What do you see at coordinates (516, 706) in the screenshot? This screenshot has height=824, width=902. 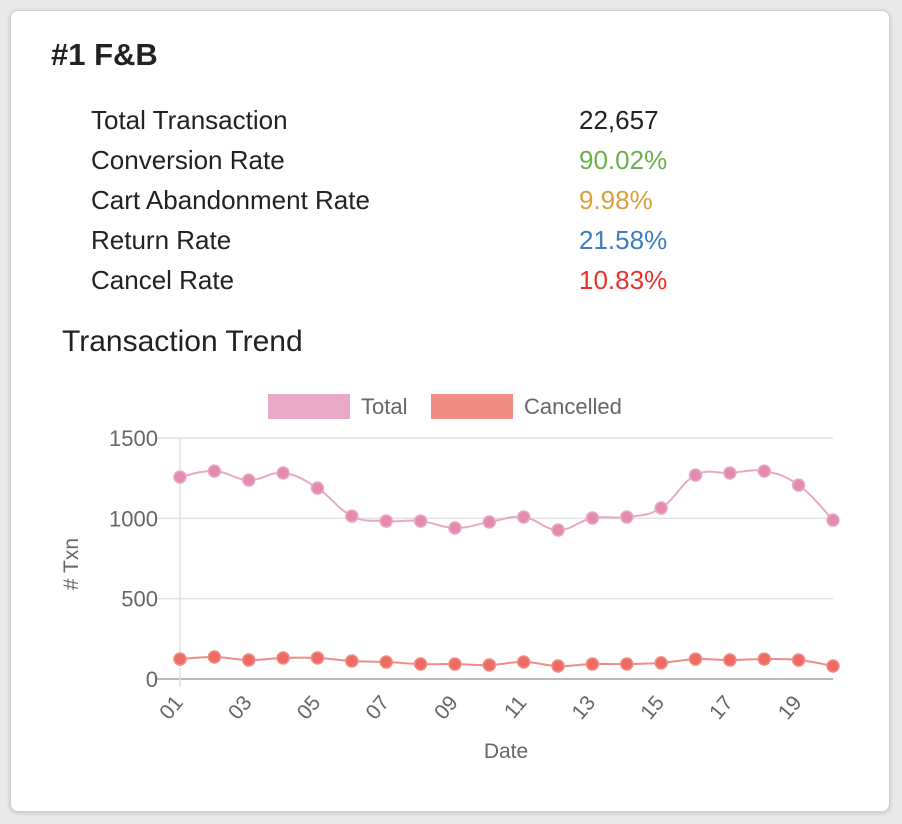 I see `x-tick-label: 11` at bounding box center [516, 706].